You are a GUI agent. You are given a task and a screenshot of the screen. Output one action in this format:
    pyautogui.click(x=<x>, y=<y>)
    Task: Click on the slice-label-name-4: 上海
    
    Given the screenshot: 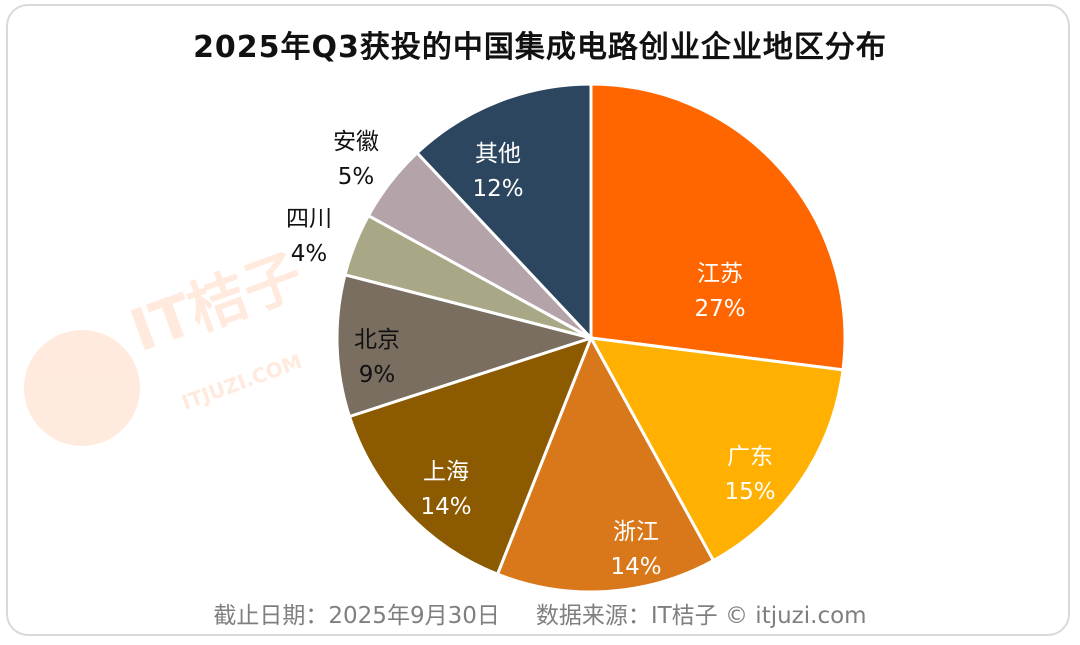 What is the action you would take?
    pyautogui.click(x=446, y=472)
    